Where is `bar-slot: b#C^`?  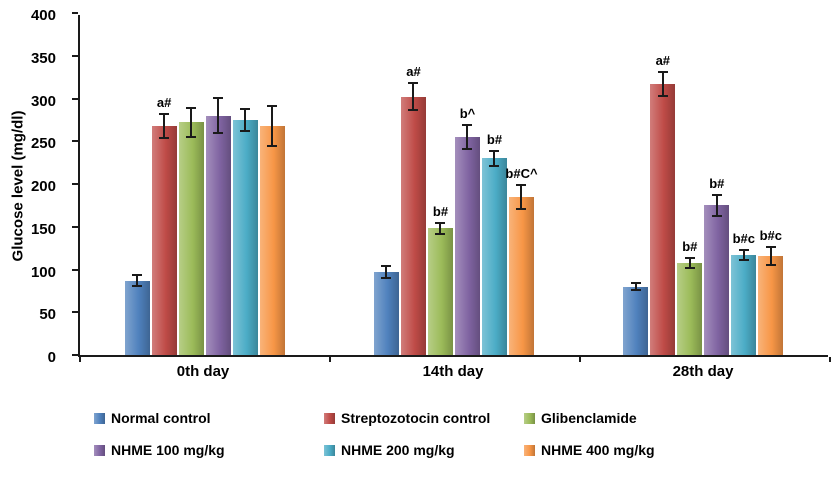 bar-slot: b#C^ is located at coordinates (521, 185).